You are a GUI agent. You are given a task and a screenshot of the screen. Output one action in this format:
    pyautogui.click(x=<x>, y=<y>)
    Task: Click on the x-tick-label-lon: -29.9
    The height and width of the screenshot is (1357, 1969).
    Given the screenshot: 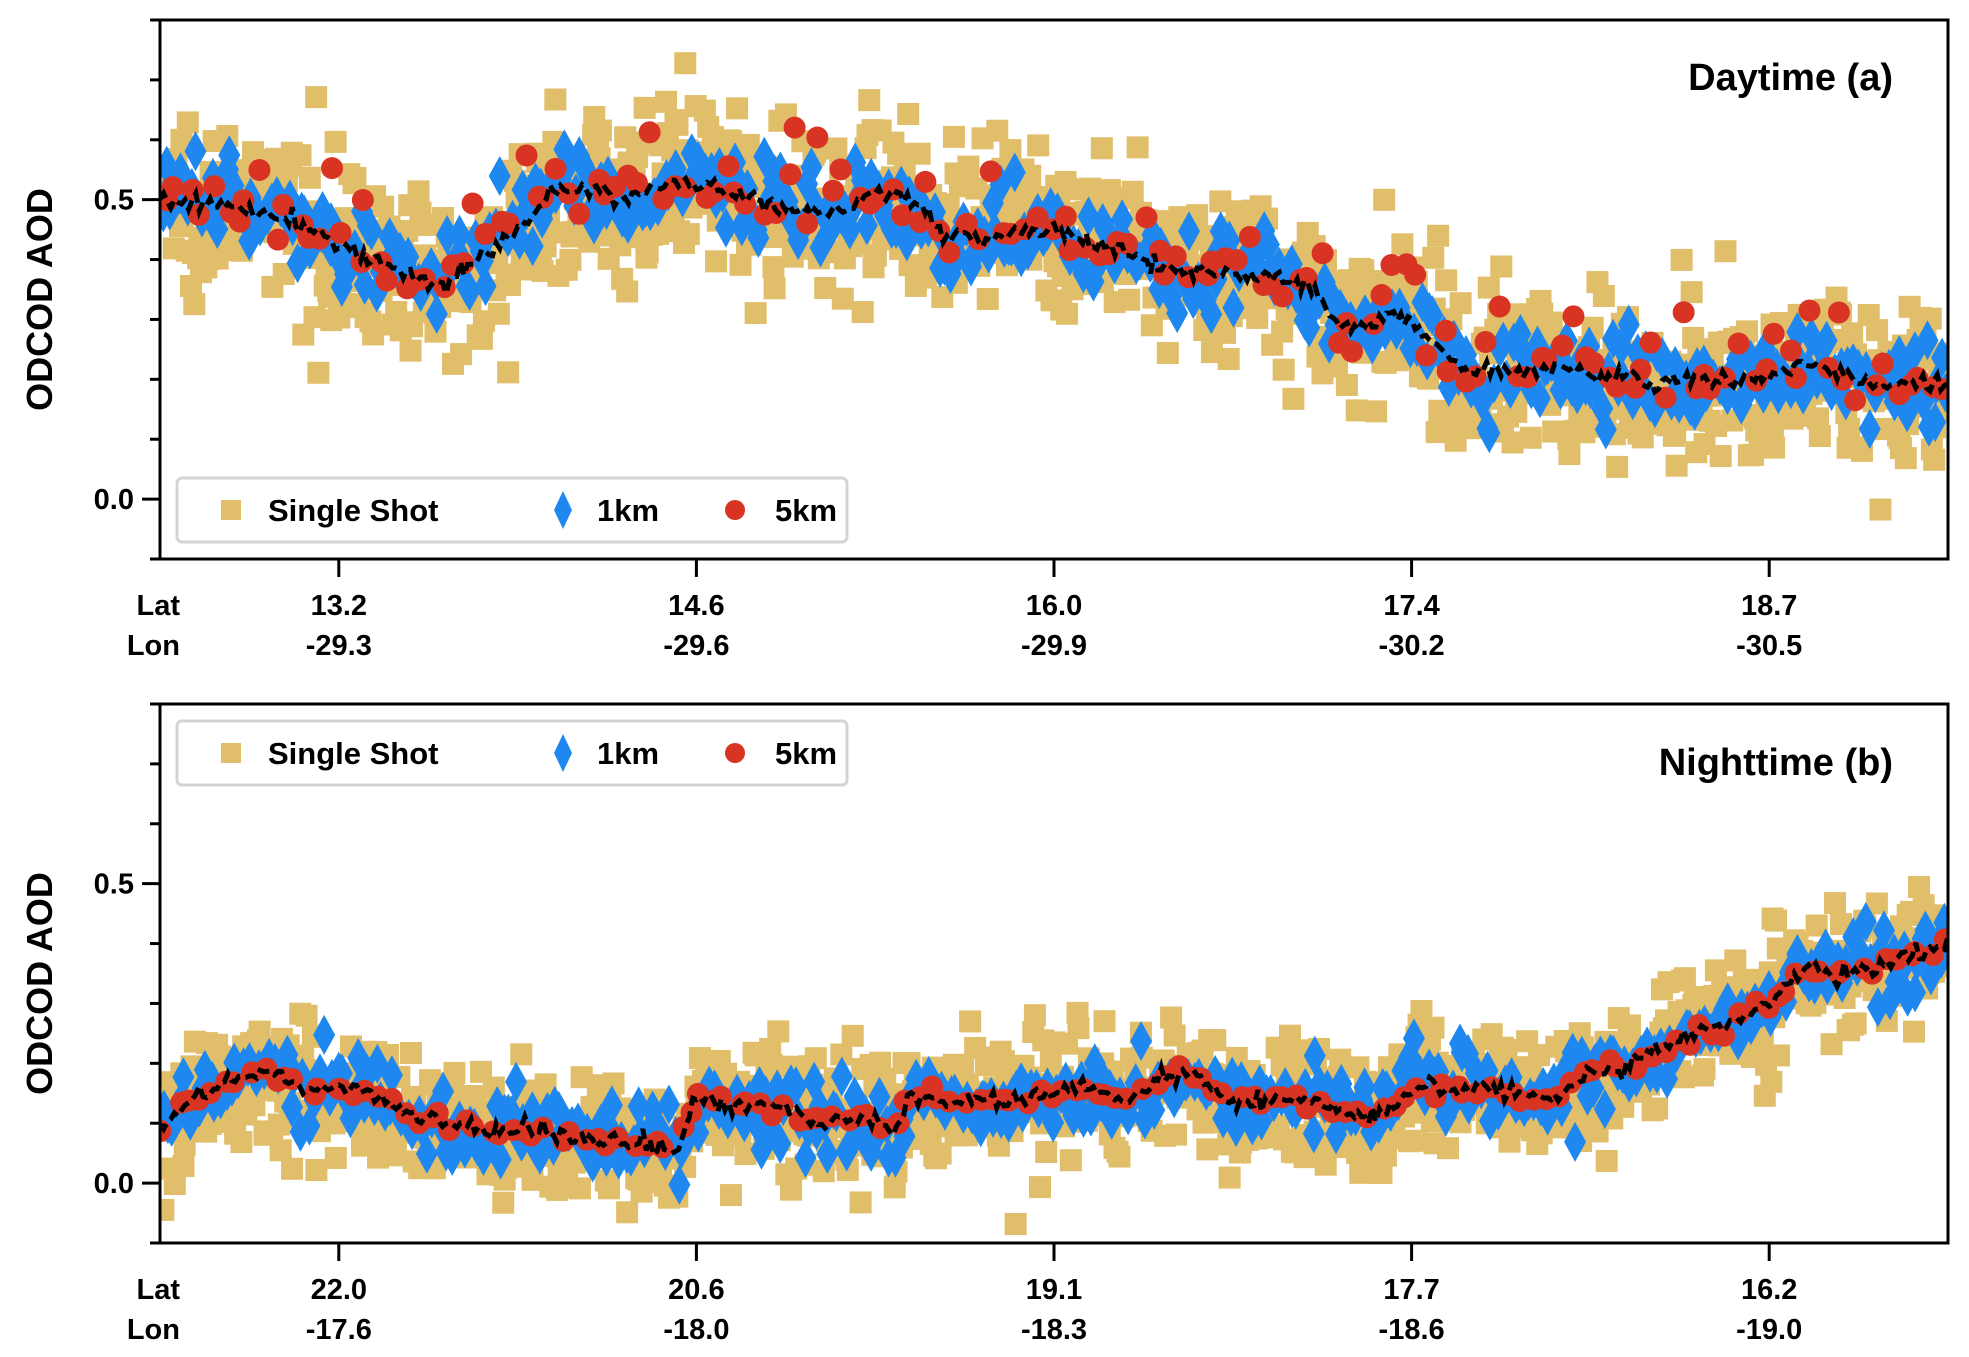 What is the action you would take?
    pyautogui.click(x=1054, y=646)
    